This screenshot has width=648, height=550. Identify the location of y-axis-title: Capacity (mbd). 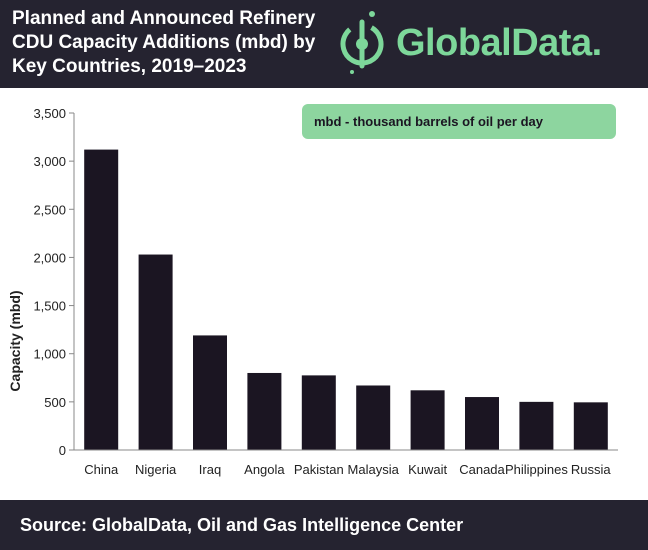
(15, 340).